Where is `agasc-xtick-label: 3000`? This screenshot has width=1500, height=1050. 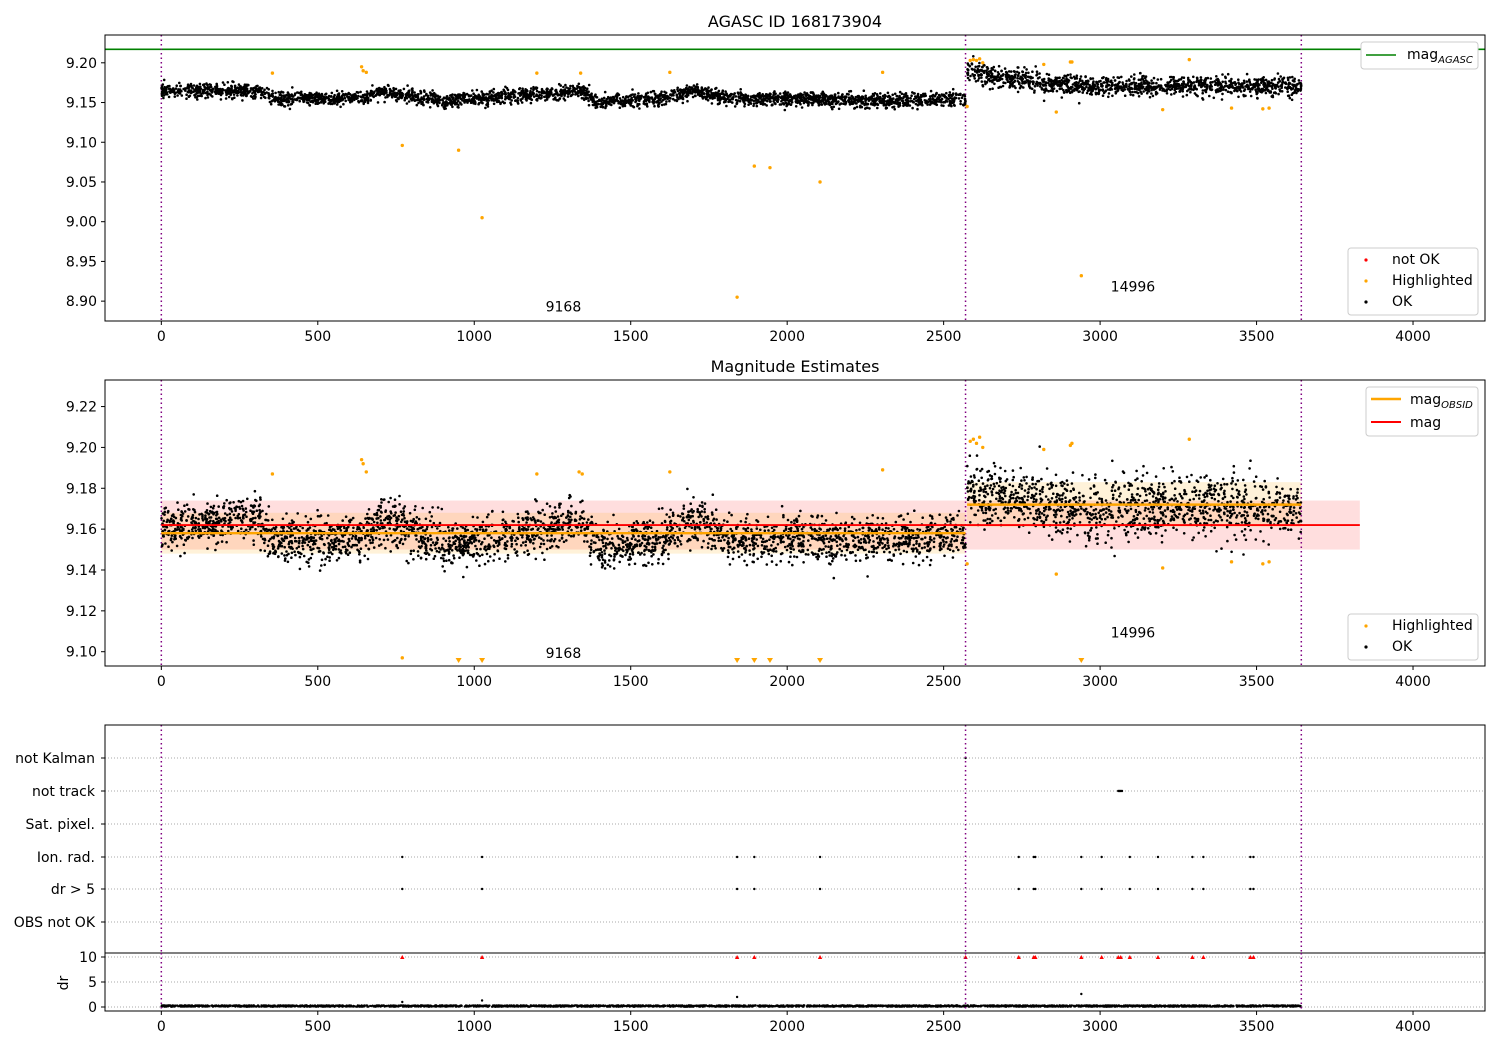
agasc-xtick-label: 3000 is located at coordinates (1100, 337).